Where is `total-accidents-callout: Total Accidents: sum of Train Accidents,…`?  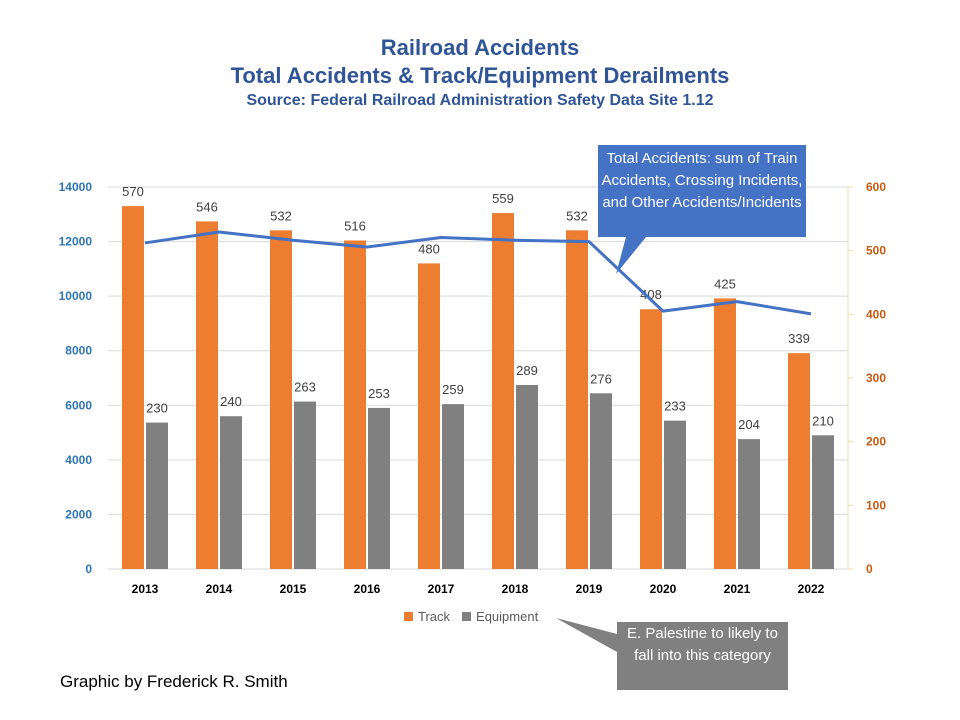
total-accidents-callout: Total Accidents: sum of Train Accidents,… is located at coordinates (702, 191).